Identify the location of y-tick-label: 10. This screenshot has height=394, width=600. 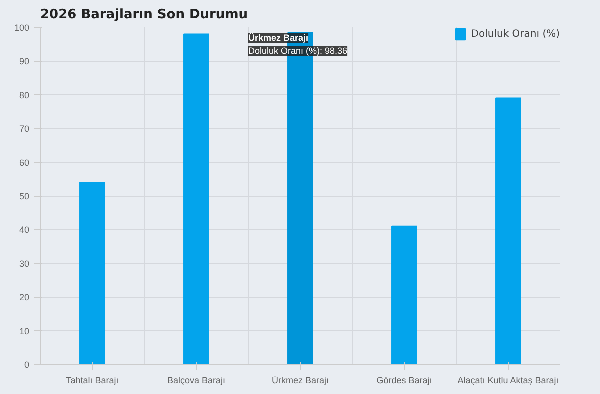
(24, 331).